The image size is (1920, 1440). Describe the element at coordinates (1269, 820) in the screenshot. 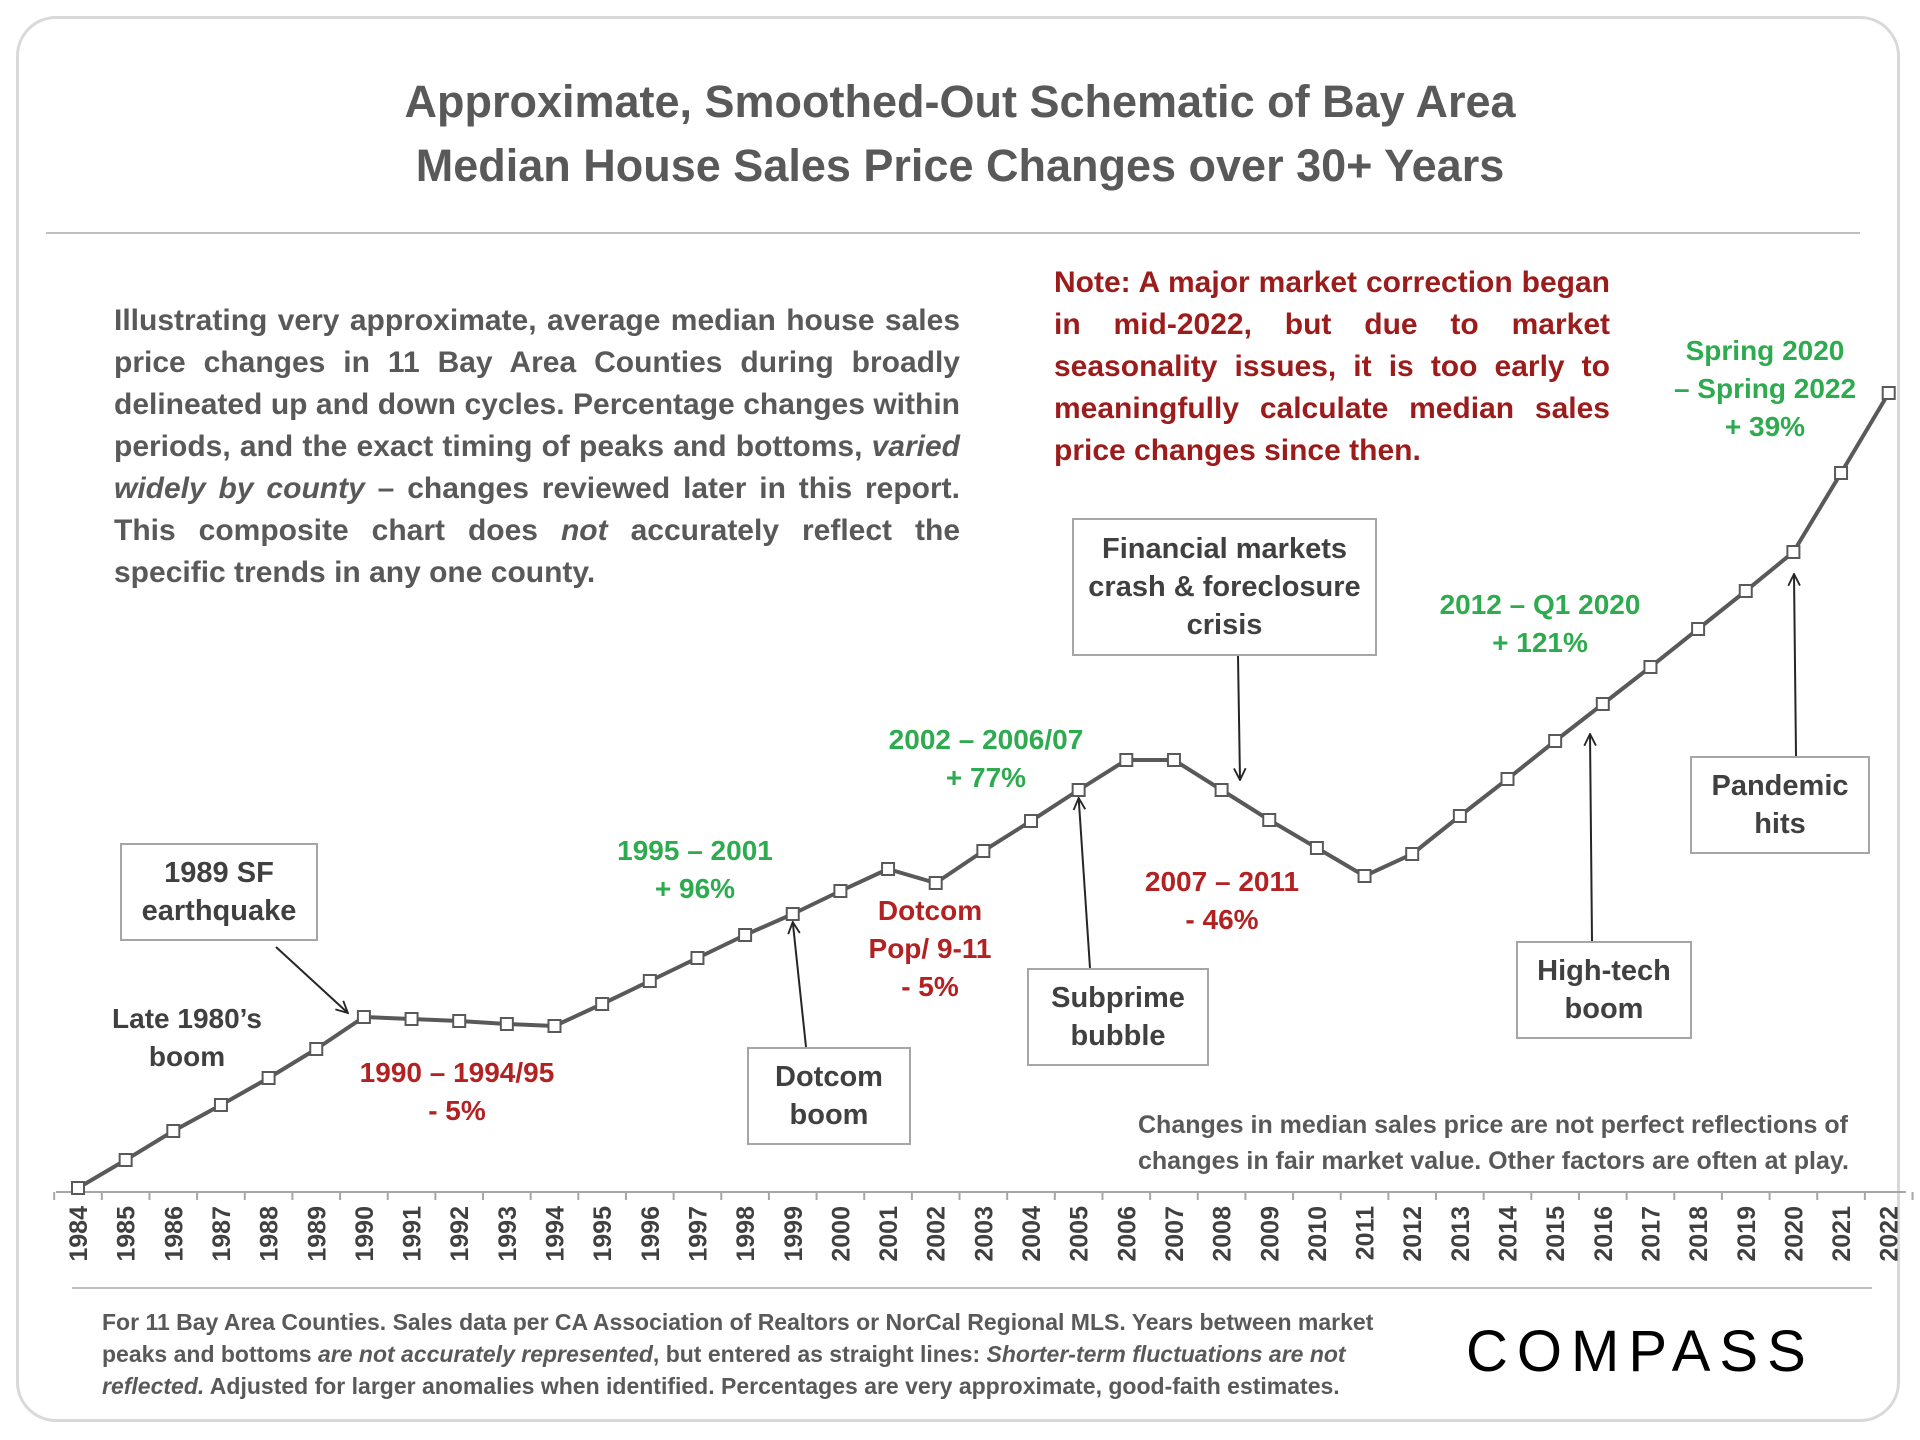

I see `data-point-2009` at that location.